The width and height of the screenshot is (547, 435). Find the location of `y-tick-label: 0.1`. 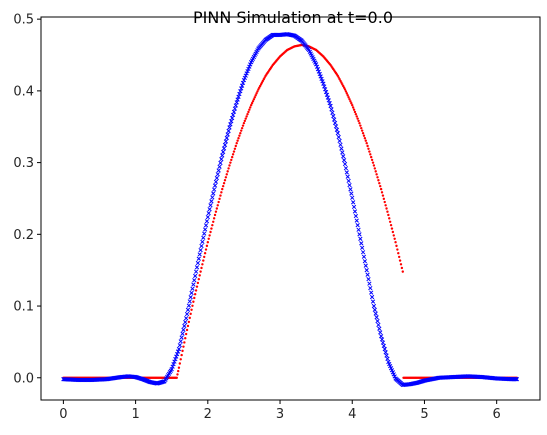

y-tick-label: 0.1 is located at coordinates (23, 307).